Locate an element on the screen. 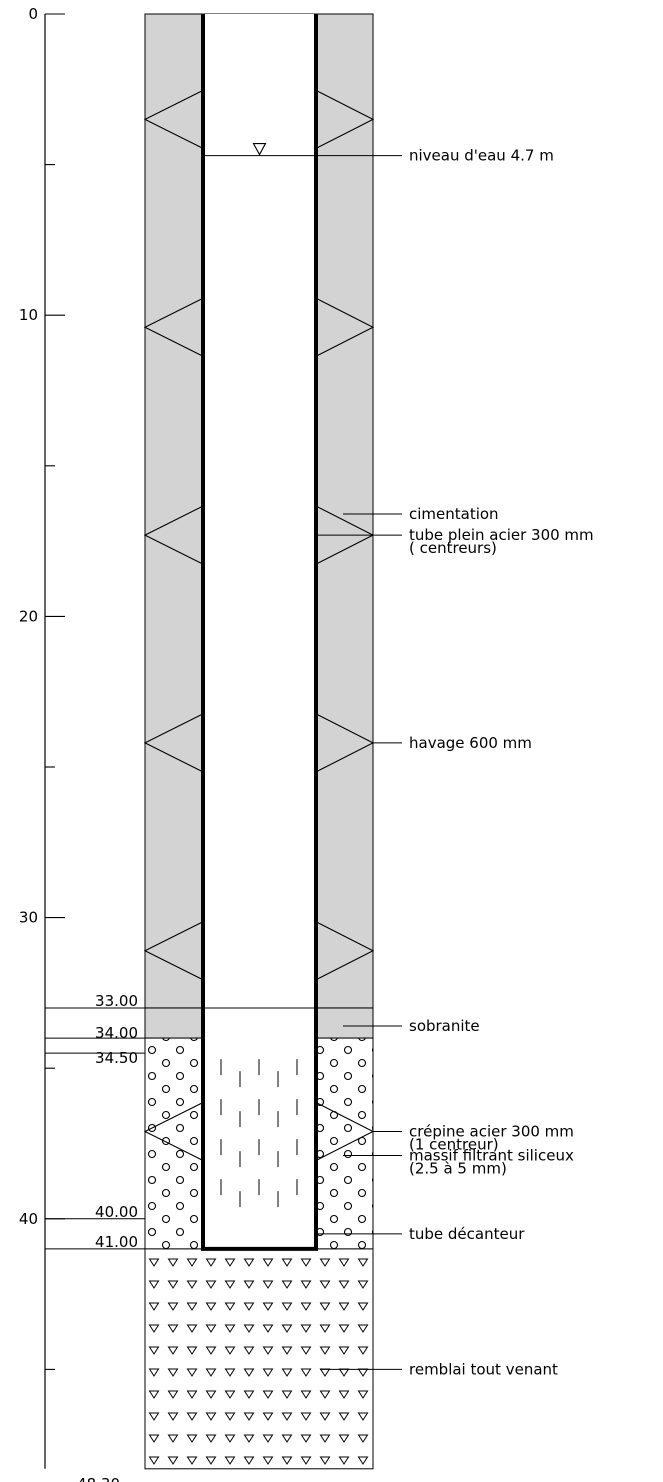 The width and height of the screenshot is (663, 1482). callout-tube-plein: tube plein acier 300 mm( centreurs) is located at coordinates (501, 541).